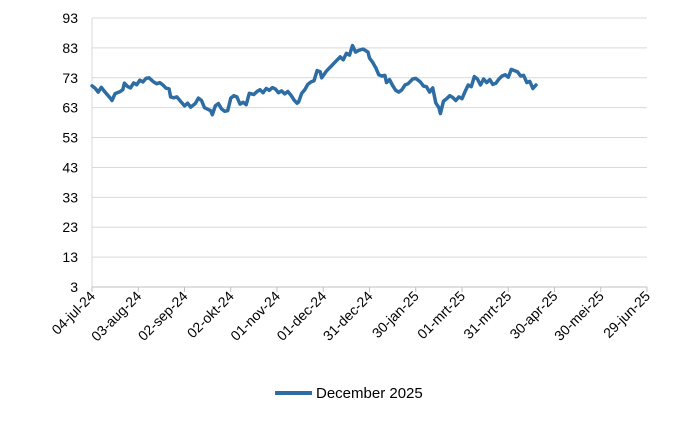  I want to click on y-tick-label: 43, so click(70, 167).